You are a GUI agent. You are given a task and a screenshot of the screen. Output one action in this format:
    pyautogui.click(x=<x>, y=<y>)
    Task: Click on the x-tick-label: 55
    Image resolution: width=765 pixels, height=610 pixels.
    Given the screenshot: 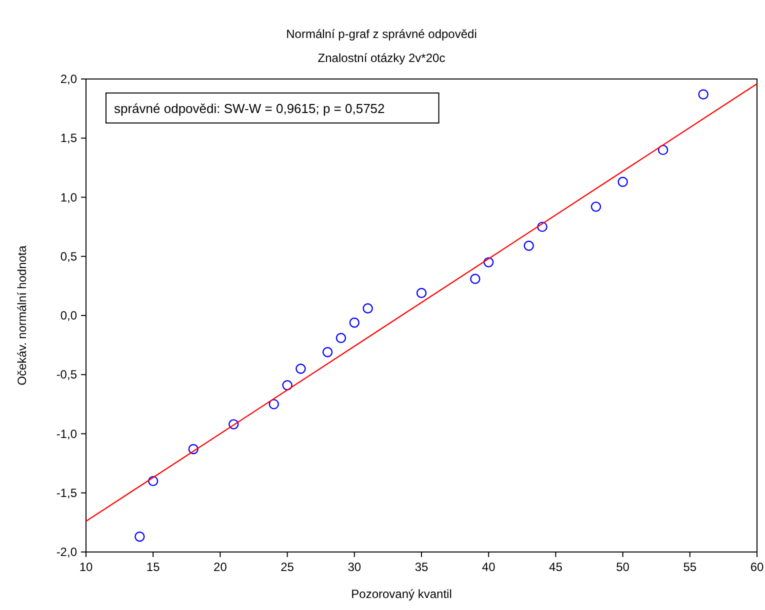 What is the action you would take?
    pyautogui.click(x=690, y=567)
    